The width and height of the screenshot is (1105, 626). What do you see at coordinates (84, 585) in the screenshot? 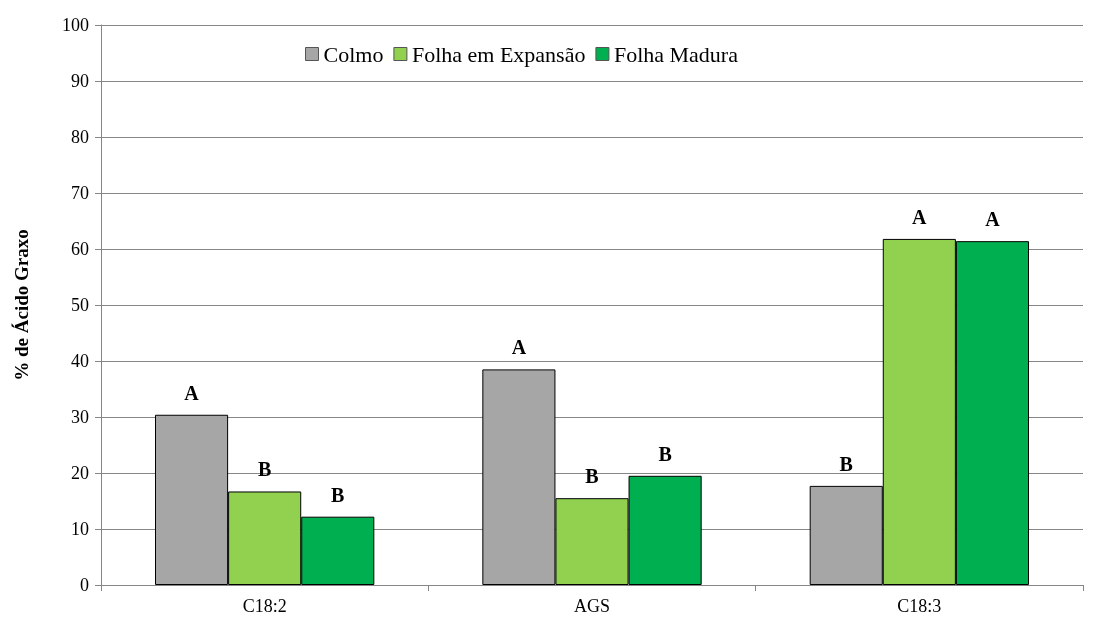
I see `y-tick-label: 0` at bounding box center [84, 585].